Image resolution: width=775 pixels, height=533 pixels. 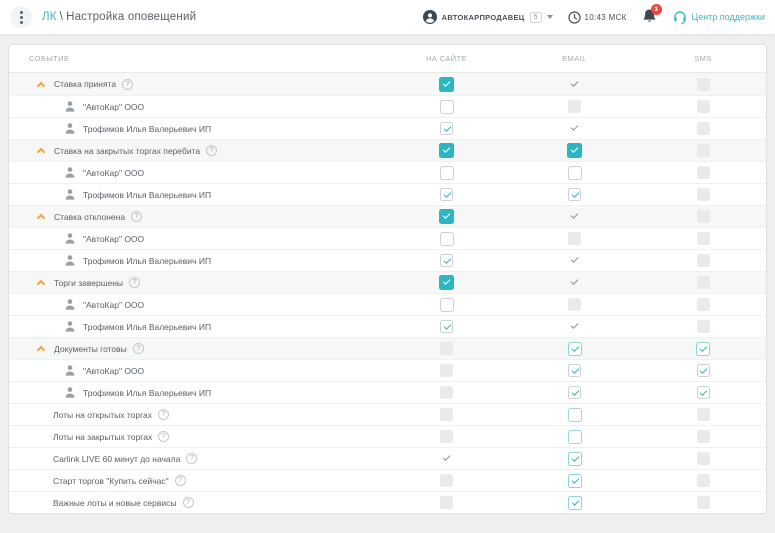 I want to click on event-cell: Ставка отклонена?, so click(x=196, y=216).